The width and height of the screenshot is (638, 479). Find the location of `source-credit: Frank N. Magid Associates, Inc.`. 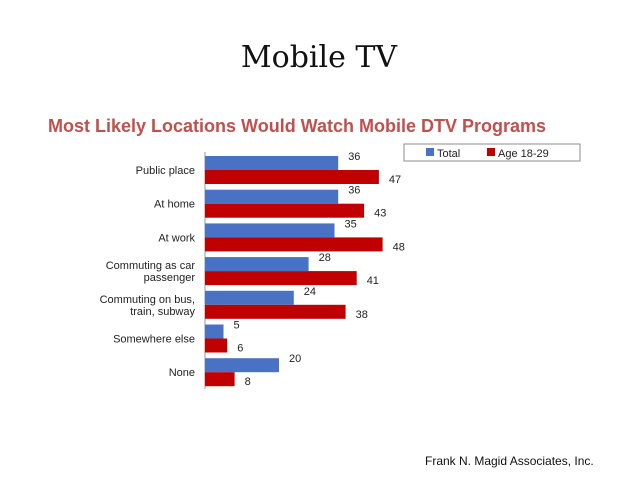

source-credit: Frank N. Magid Associates, Inc. is located at coordinates (509, 461).